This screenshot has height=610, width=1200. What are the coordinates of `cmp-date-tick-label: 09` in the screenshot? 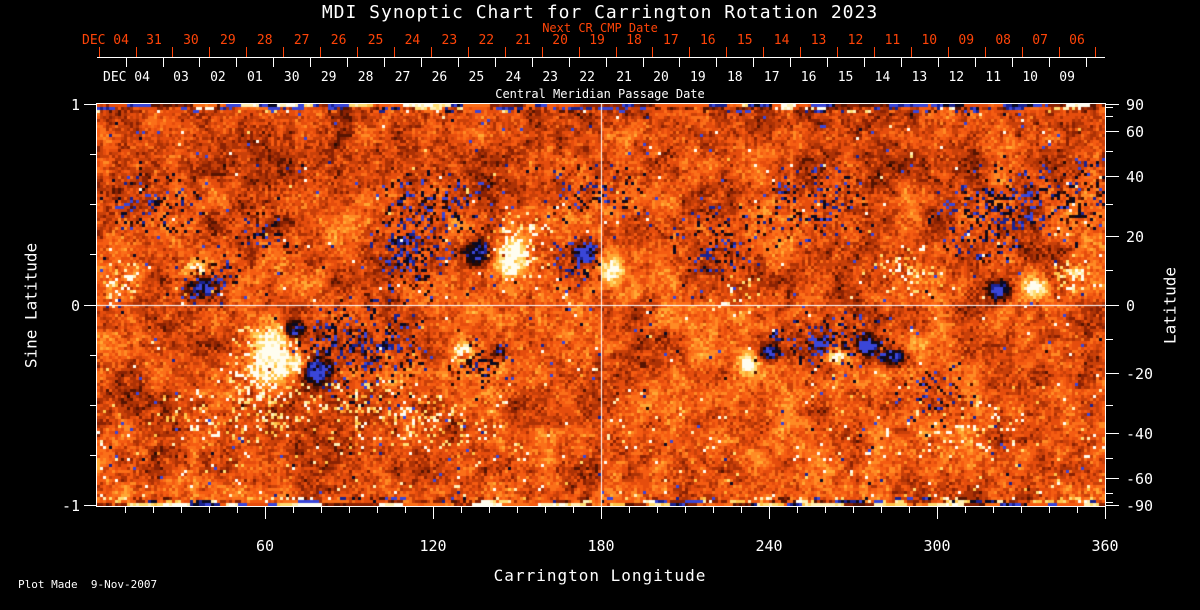 It's located at (1067, 77).